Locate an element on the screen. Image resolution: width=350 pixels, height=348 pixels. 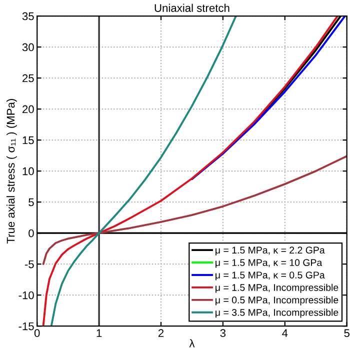
x-tick-label: 5 is located at coordinates (347, 333).